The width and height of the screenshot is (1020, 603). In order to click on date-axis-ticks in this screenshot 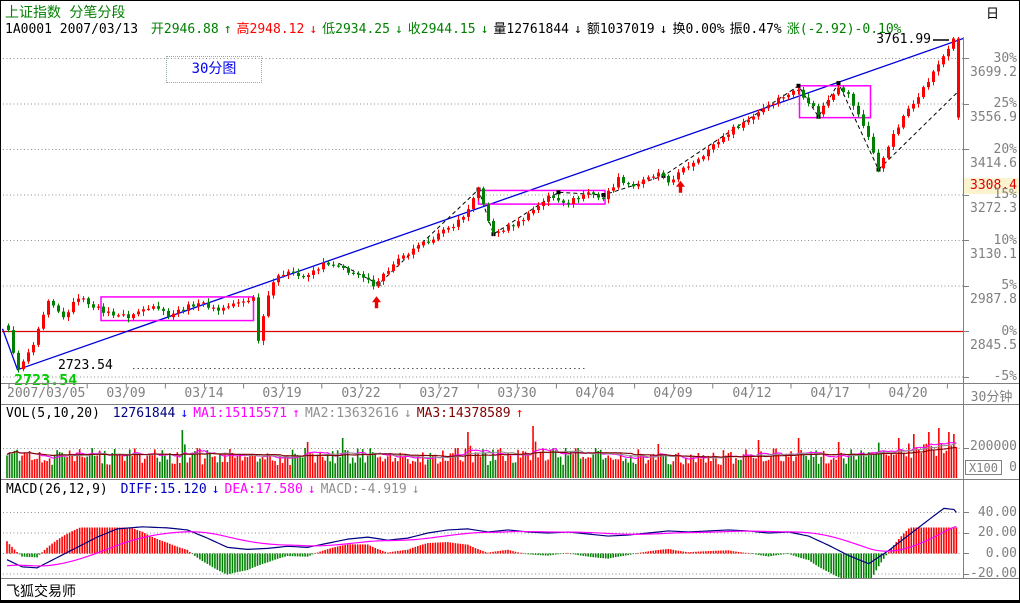, I will do `click(478, 386)`.